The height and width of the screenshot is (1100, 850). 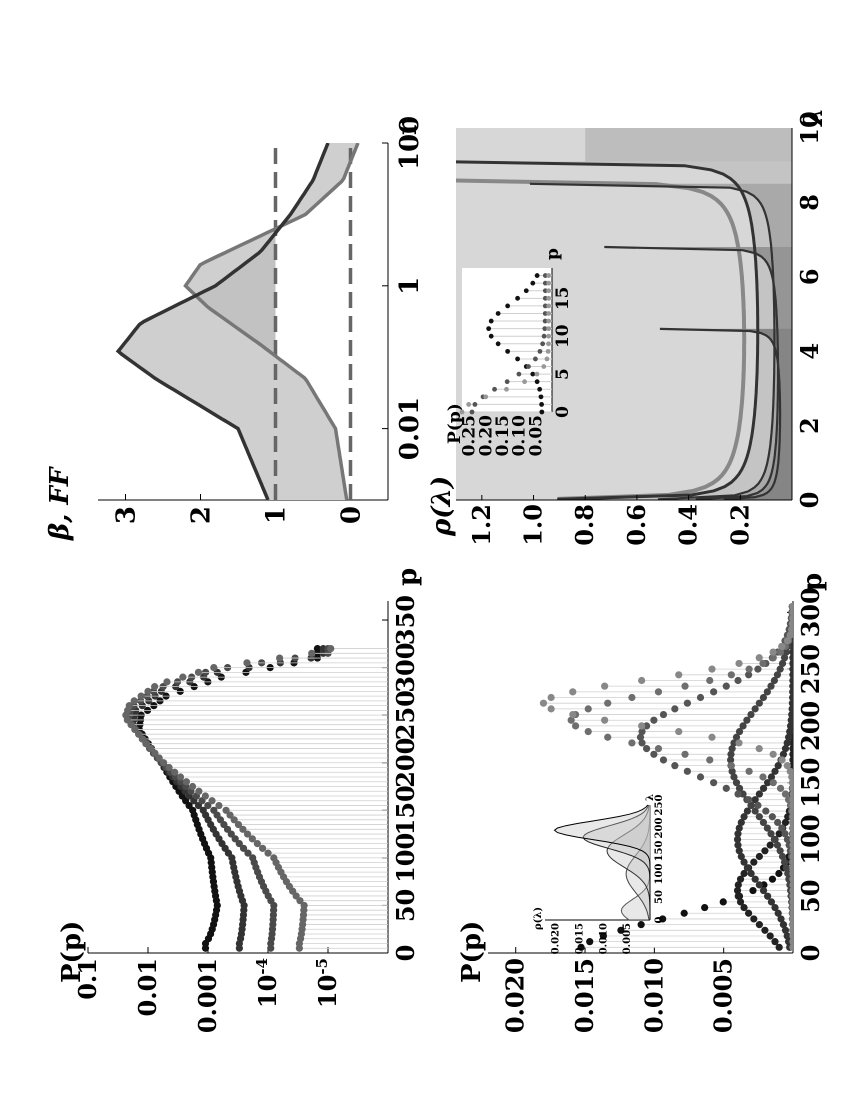 I want to click on series-0-line, so click(x=222, y=321).